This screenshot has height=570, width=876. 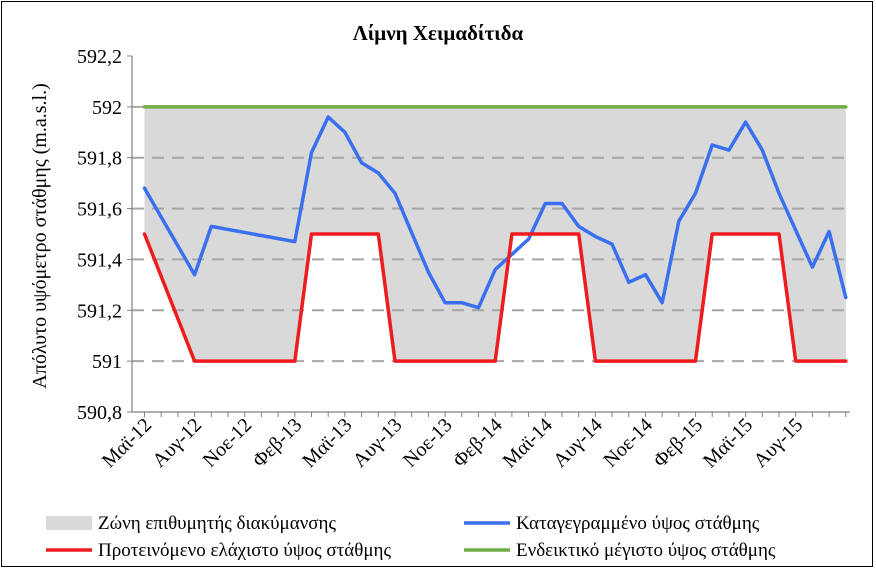 I want to click on y-tick-label: 590,8, so click(x=99, y=413).